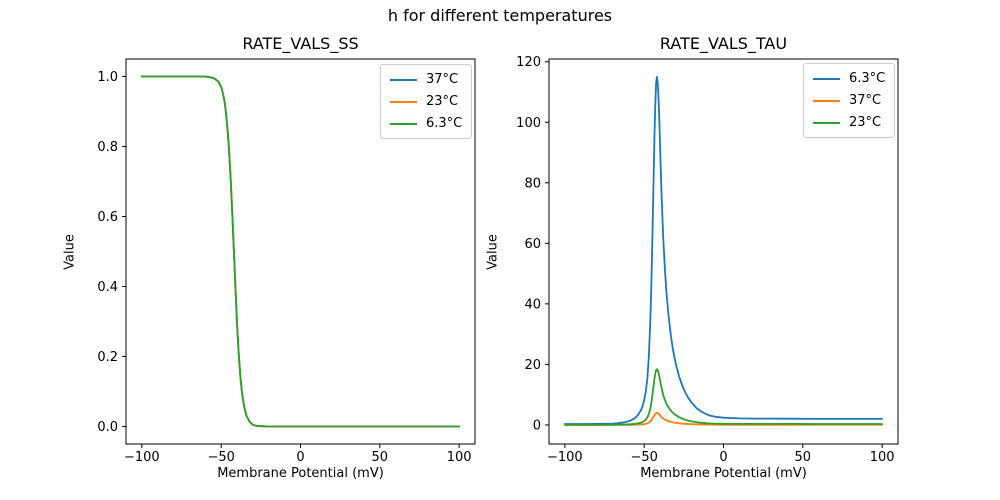 The image size is (1000, 500). What do you see at coordinates (300, 473) in the screenshot?
I see `x-axis-label-ss: Membrane Potential (mV)` at bounding box center [300, 473].